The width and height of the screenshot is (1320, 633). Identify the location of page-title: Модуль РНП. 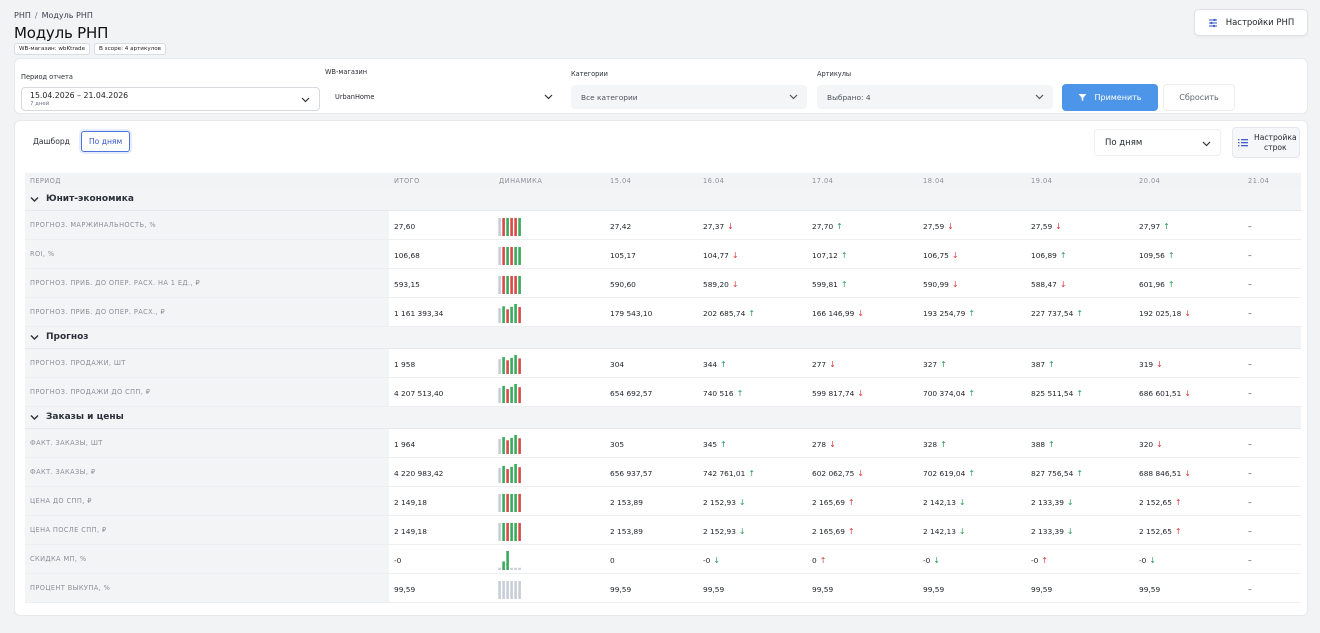
(61, 33).